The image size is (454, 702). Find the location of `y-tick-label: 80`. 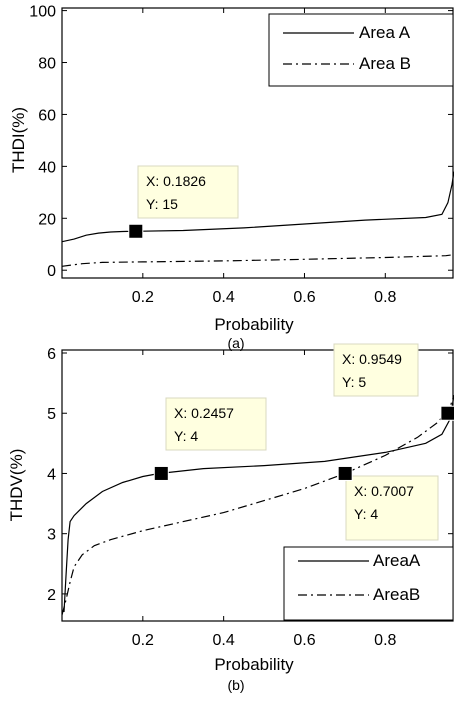

y-tick-label: 80 is located at coordinates (47, 64).